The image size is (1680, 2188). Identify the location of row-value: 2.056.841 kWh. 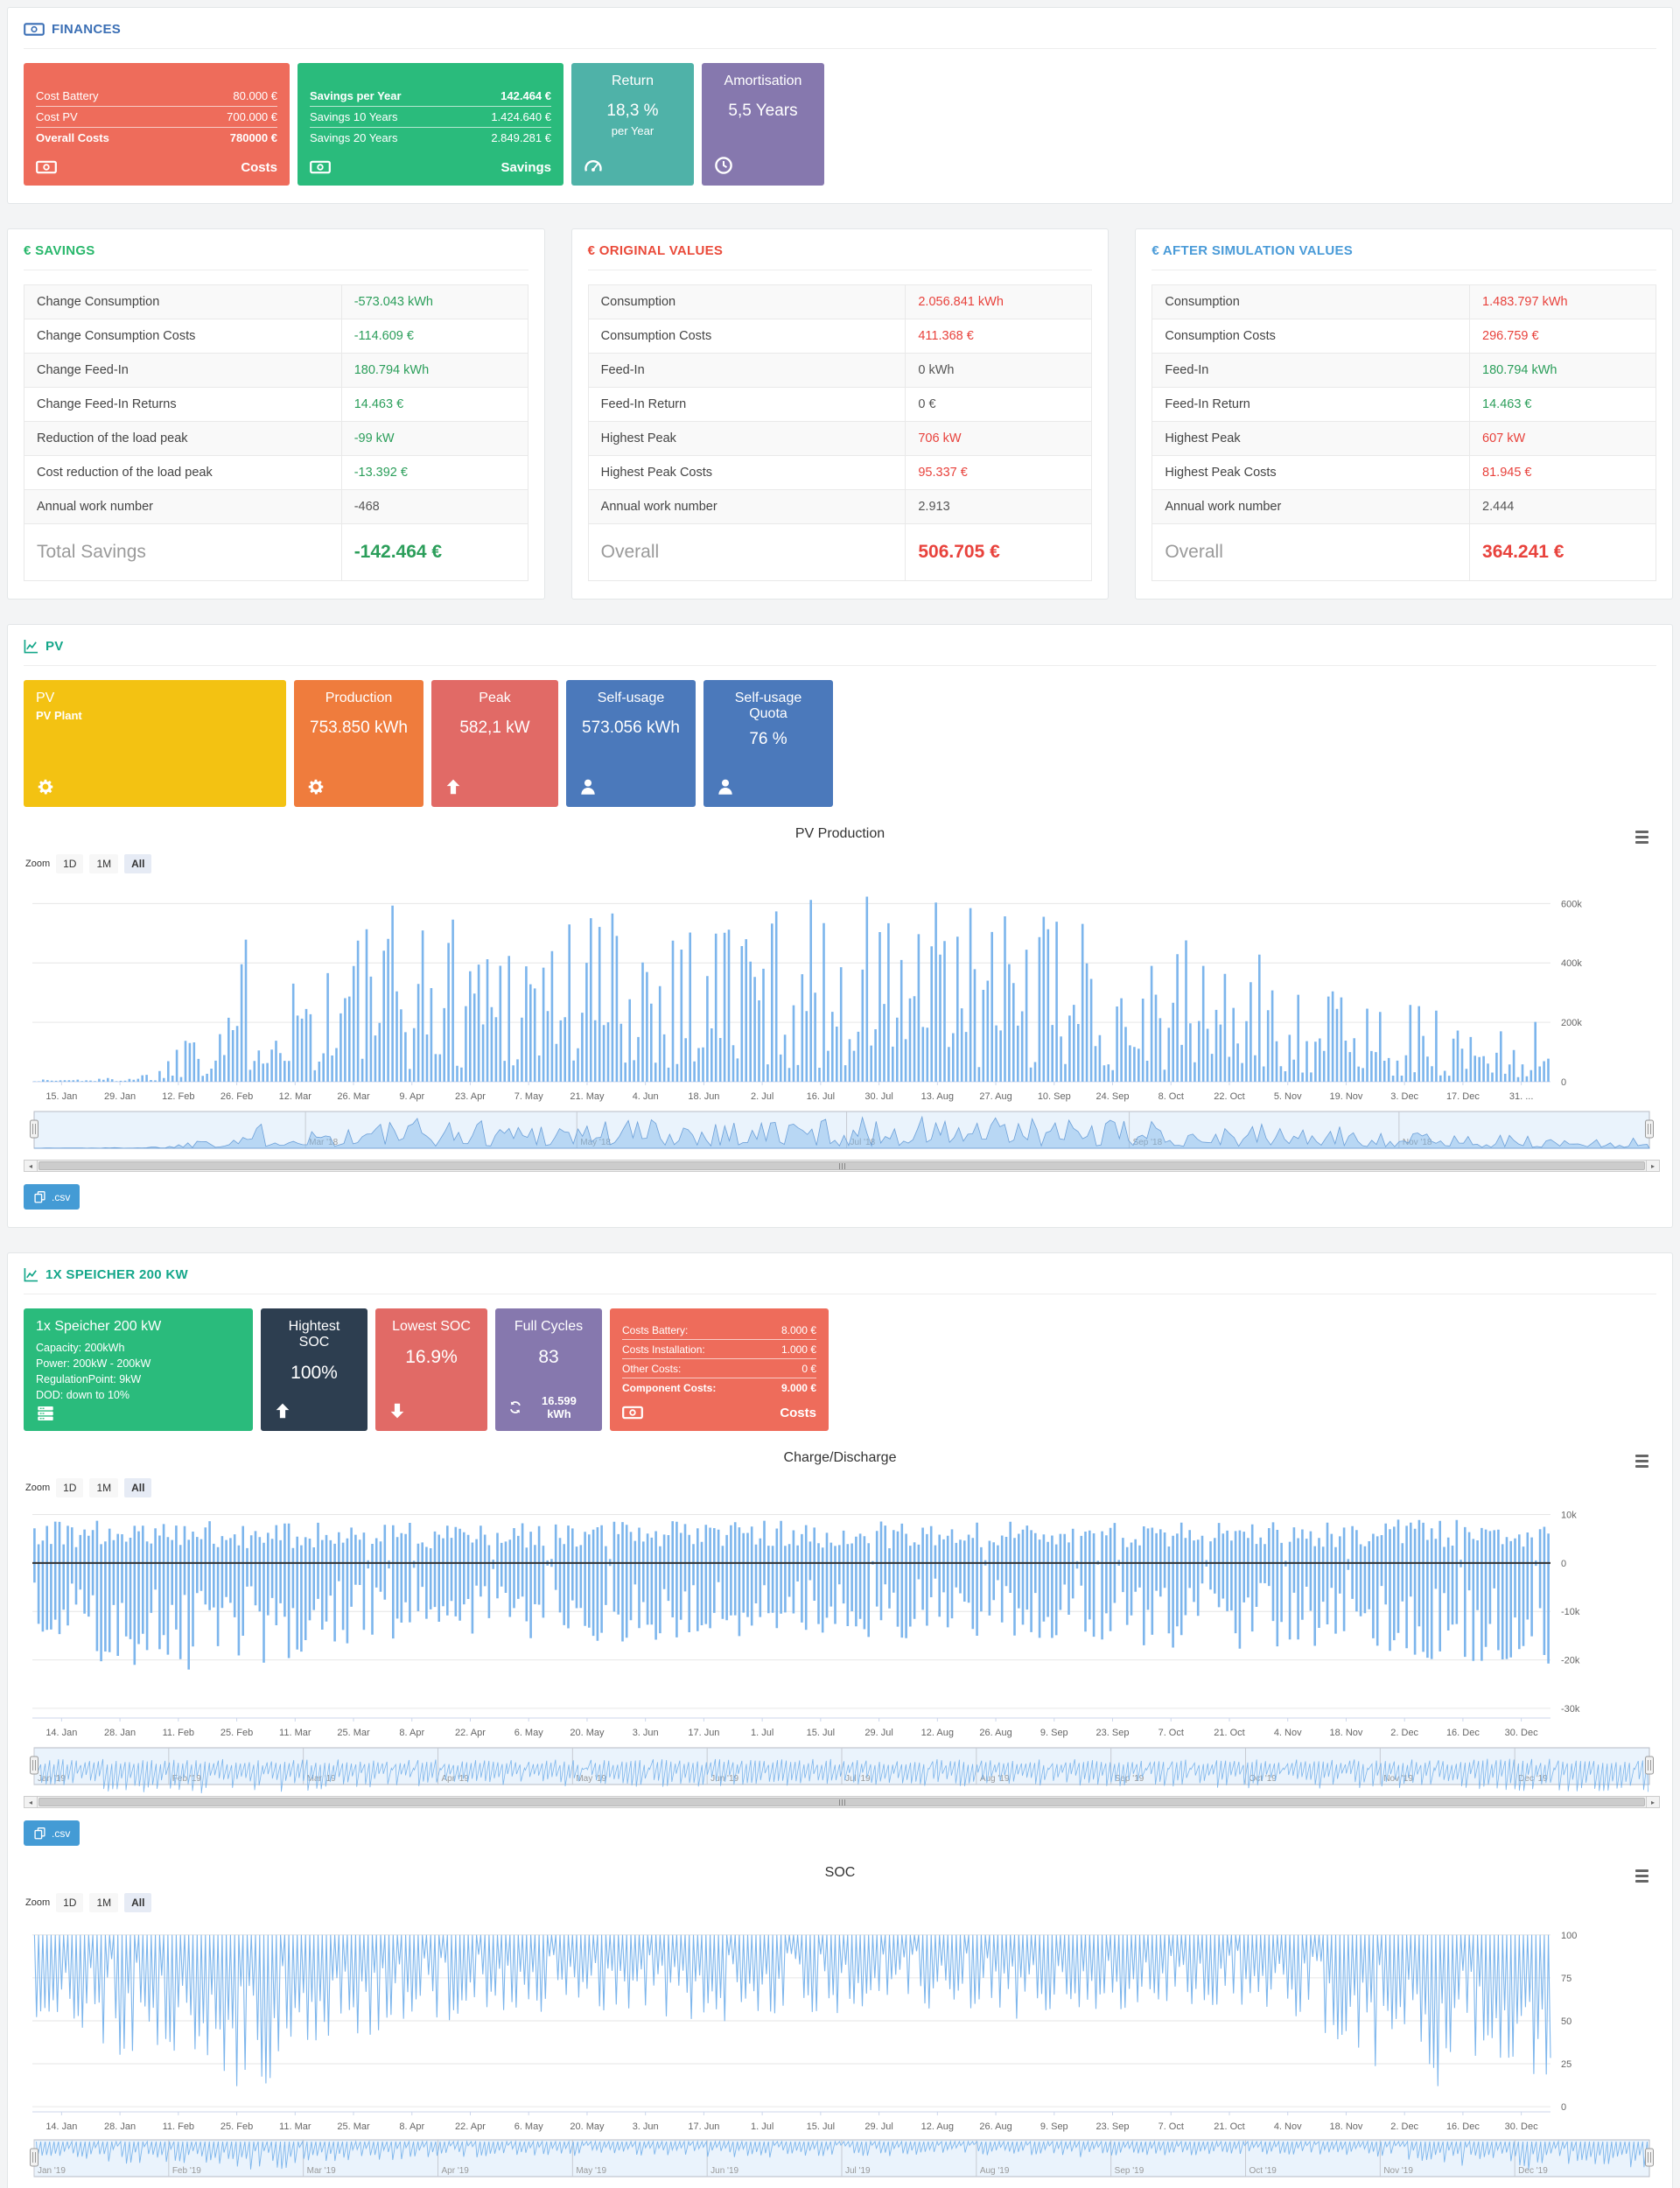
(999, 301).